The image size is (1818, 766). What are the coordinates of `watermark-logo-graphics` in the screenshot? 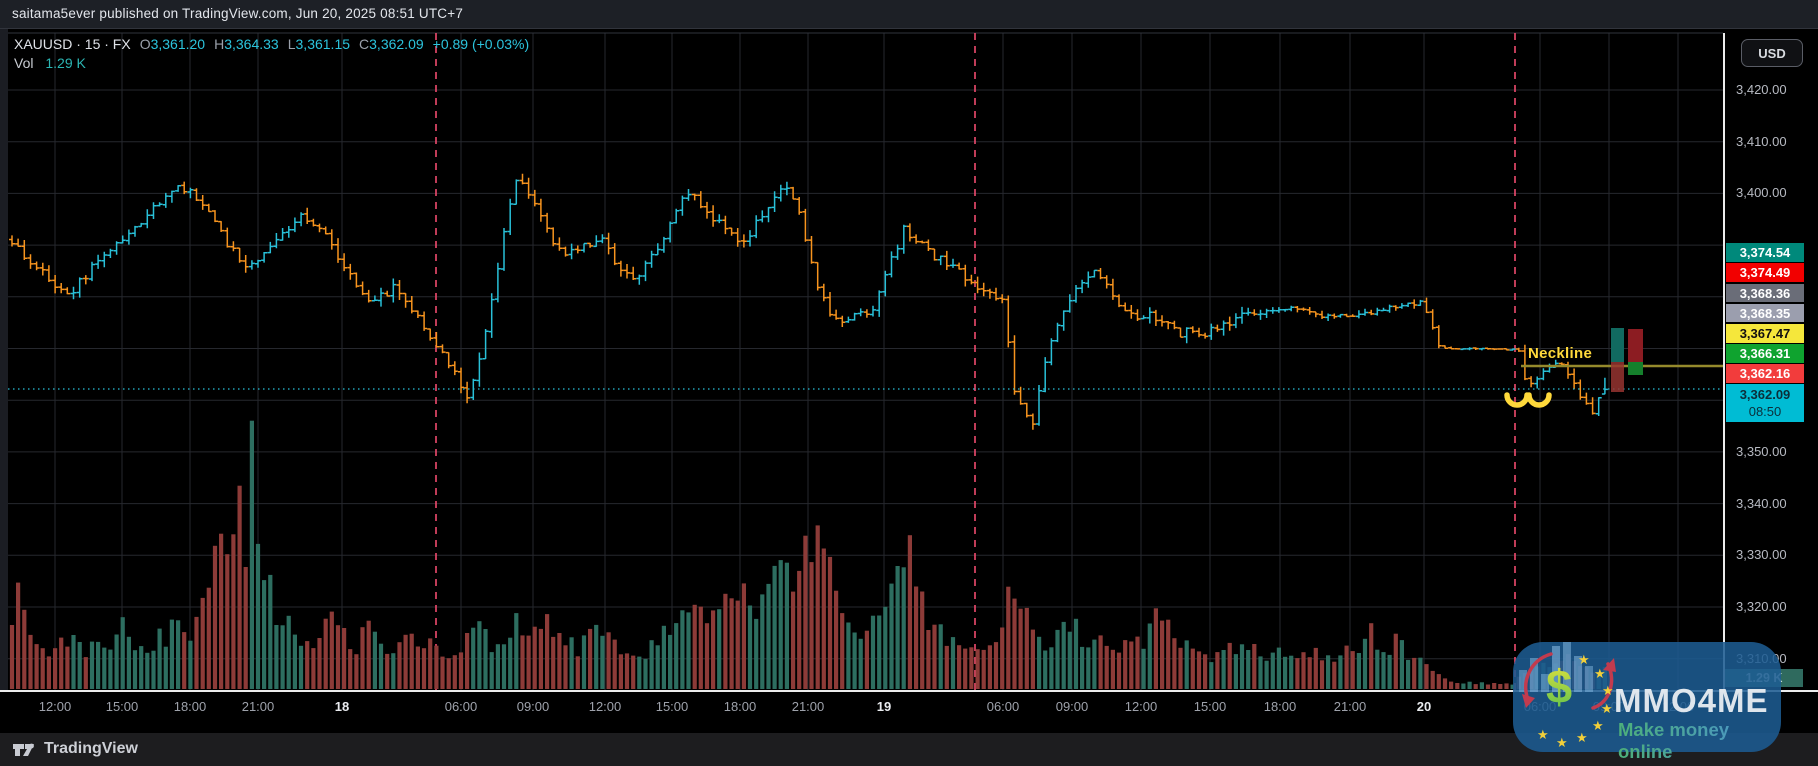 It's located at (1567, 676).